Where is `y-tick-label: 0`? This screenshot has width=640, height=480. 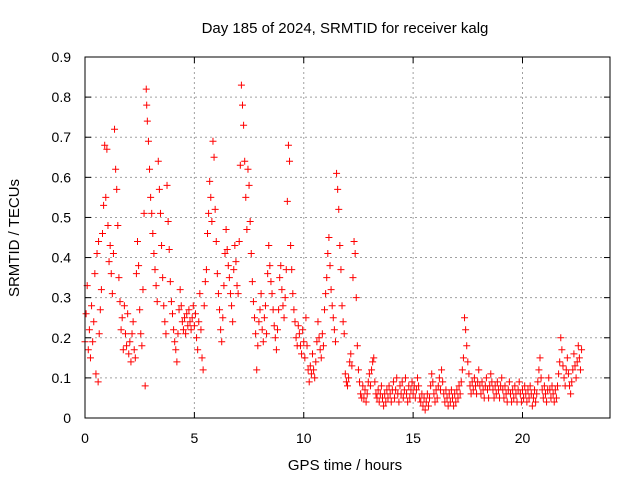
y-tick-label: 0 is located at coordinates (67, 418).